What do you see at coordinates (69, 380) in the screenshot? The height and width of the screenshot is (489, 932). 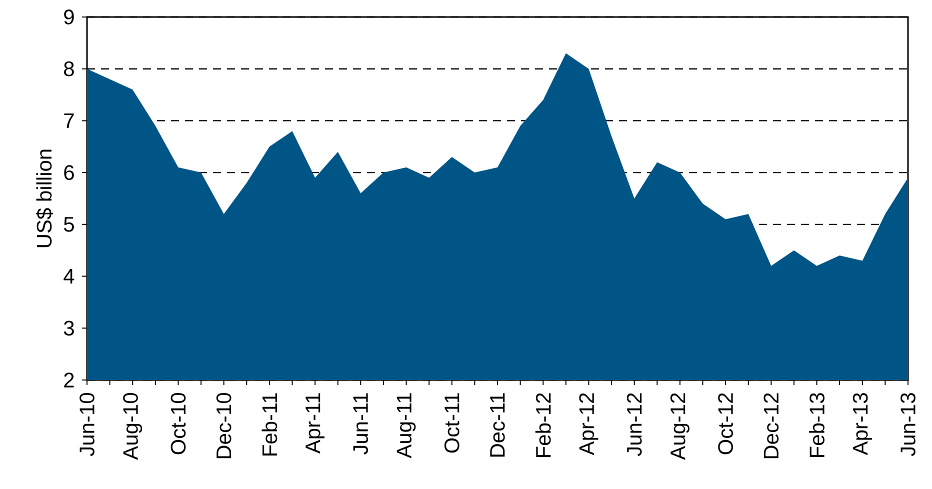 I see `y-tick-label: 2` at bounding box center [69, 380].